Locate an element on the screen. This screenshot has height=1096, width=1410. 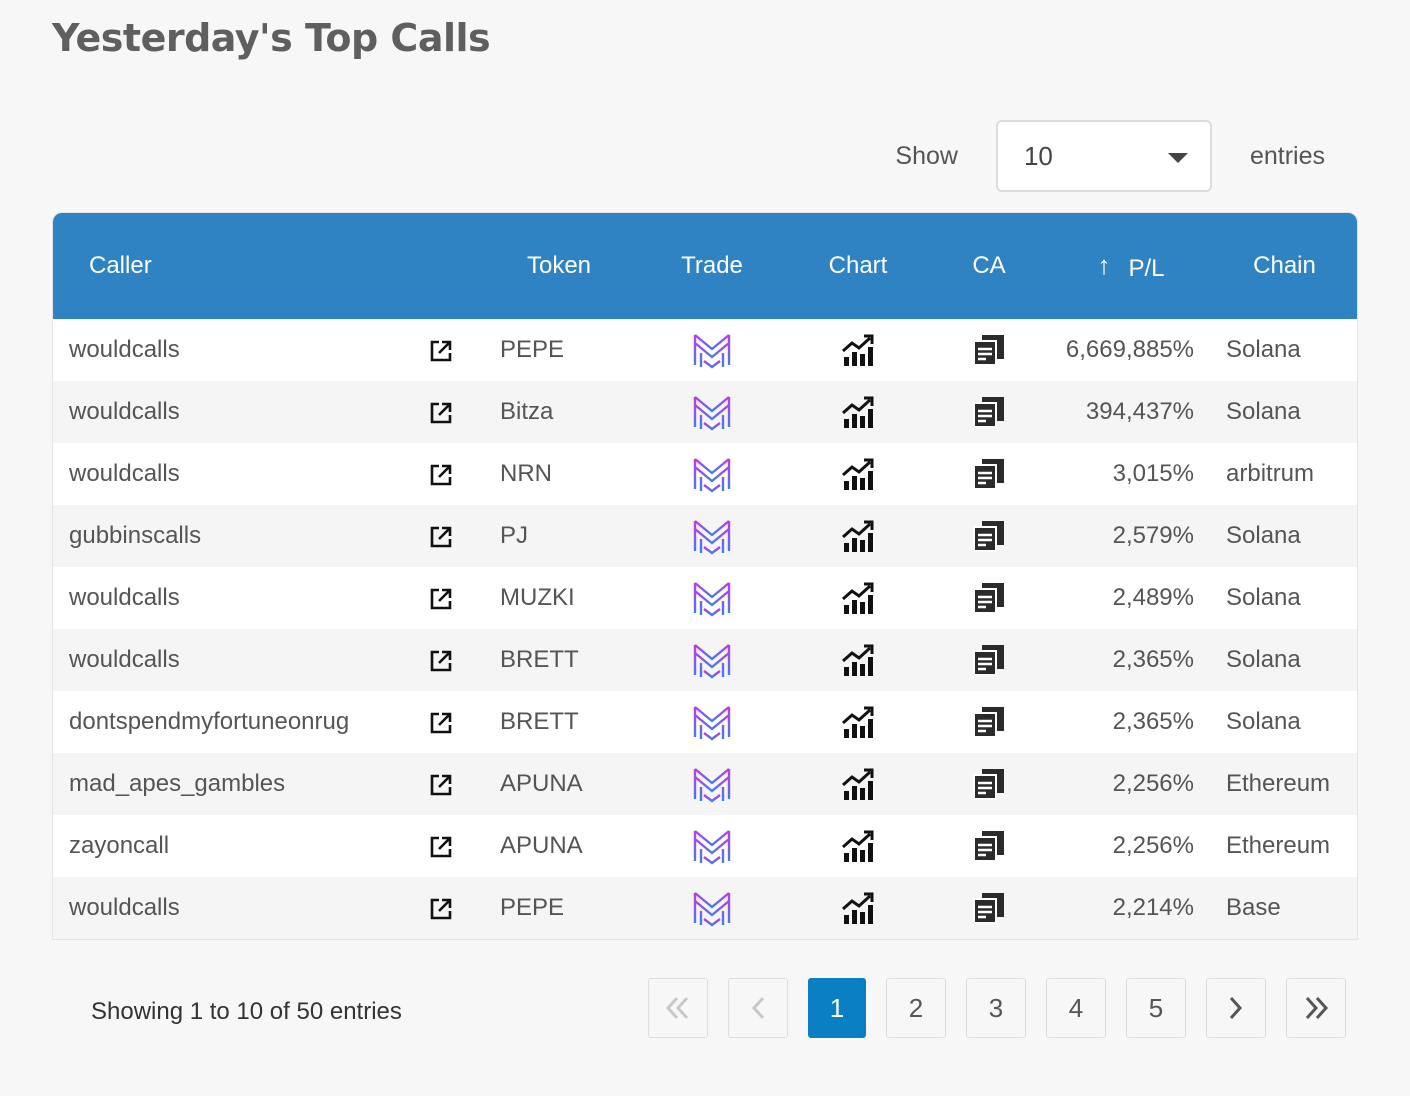
column-header-chart: Chart is located at coordinates (858, 265).